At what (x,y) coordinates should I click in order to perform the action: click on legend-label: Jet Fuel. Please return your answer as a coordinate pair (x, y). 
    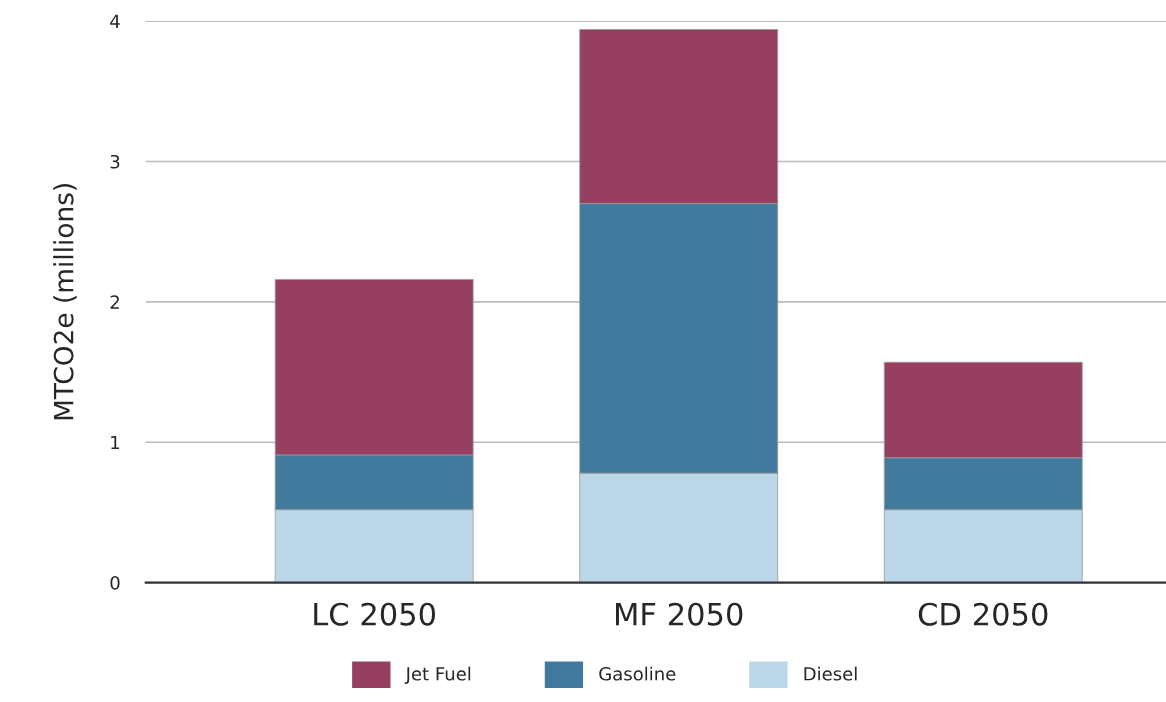
    Looking at the image, I should click on (437, 675).